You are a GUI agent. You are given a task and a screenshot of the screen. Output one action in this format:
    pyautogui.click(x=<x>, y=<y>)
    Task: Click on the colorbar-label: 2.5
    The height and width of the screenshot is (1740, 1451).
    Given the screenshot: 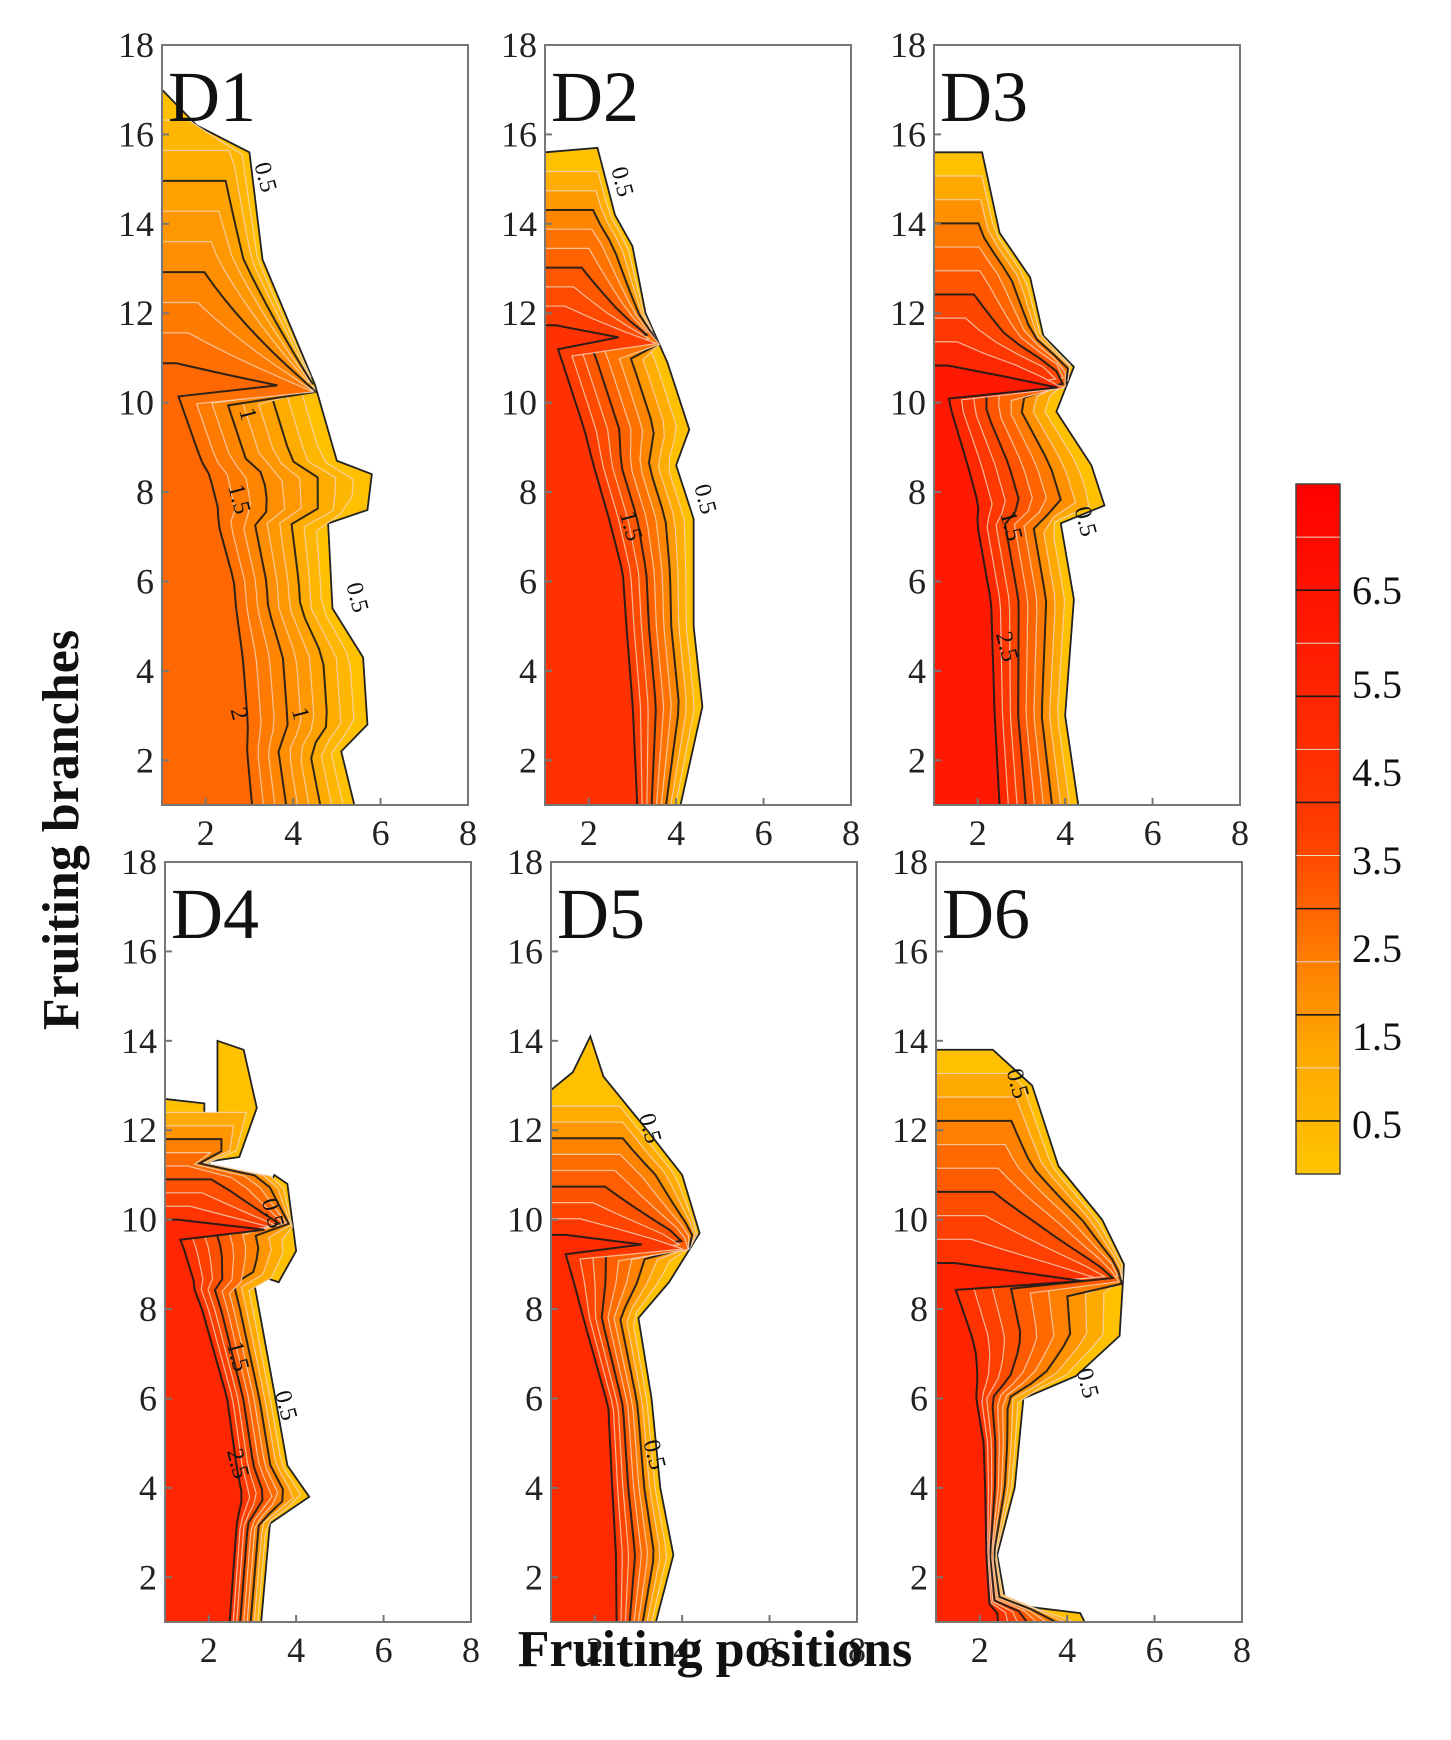 What is the action you would take?
    pyautogui.click(x=1377, y=948)
    